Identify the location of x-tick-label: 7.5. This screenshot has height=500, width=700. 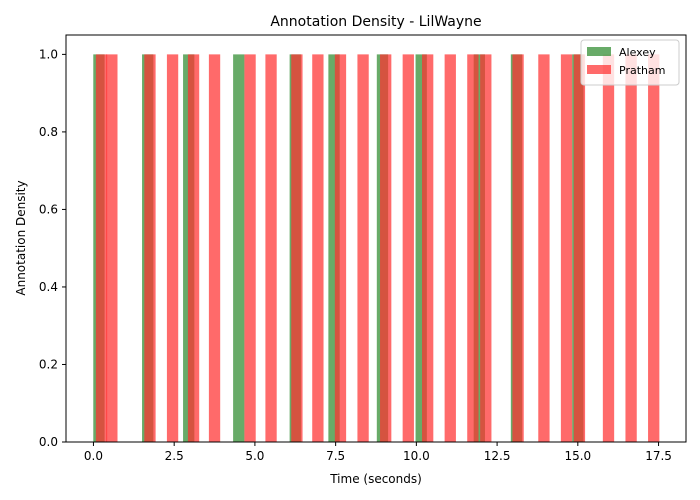
(335, 456).